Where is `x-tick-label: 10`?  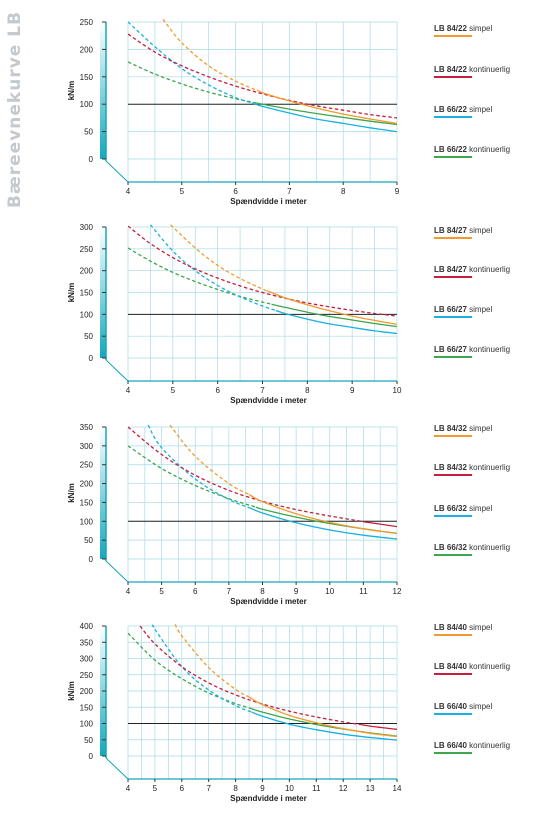
x-tick-label: 10 is located at coordinates (289, 788).